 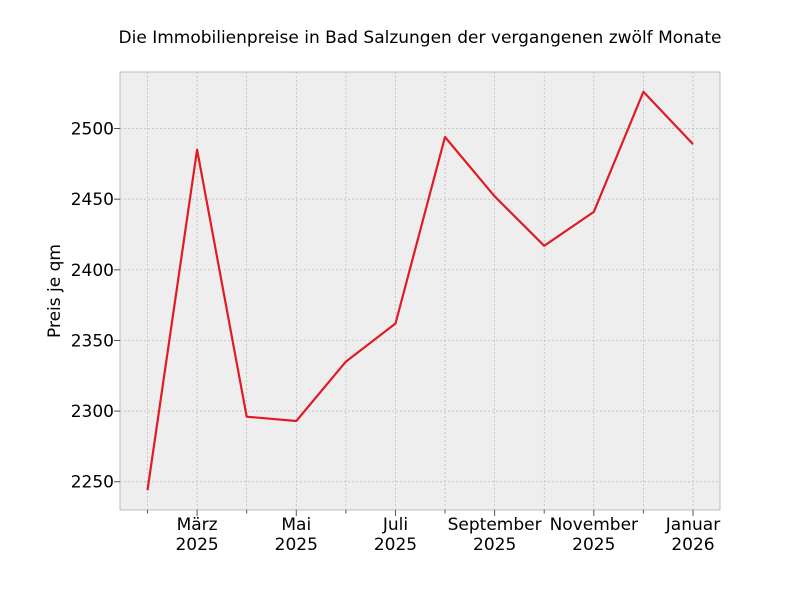 I want to click on x-tick-label-month: Januar, so click(x=692, y=525).